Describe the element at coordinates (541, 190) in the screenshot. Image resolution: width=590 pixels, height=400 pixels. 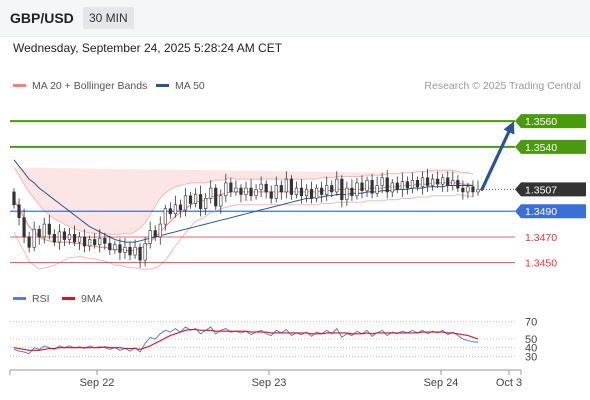
I see `price-tag-label-2: 1.3507` at that location.